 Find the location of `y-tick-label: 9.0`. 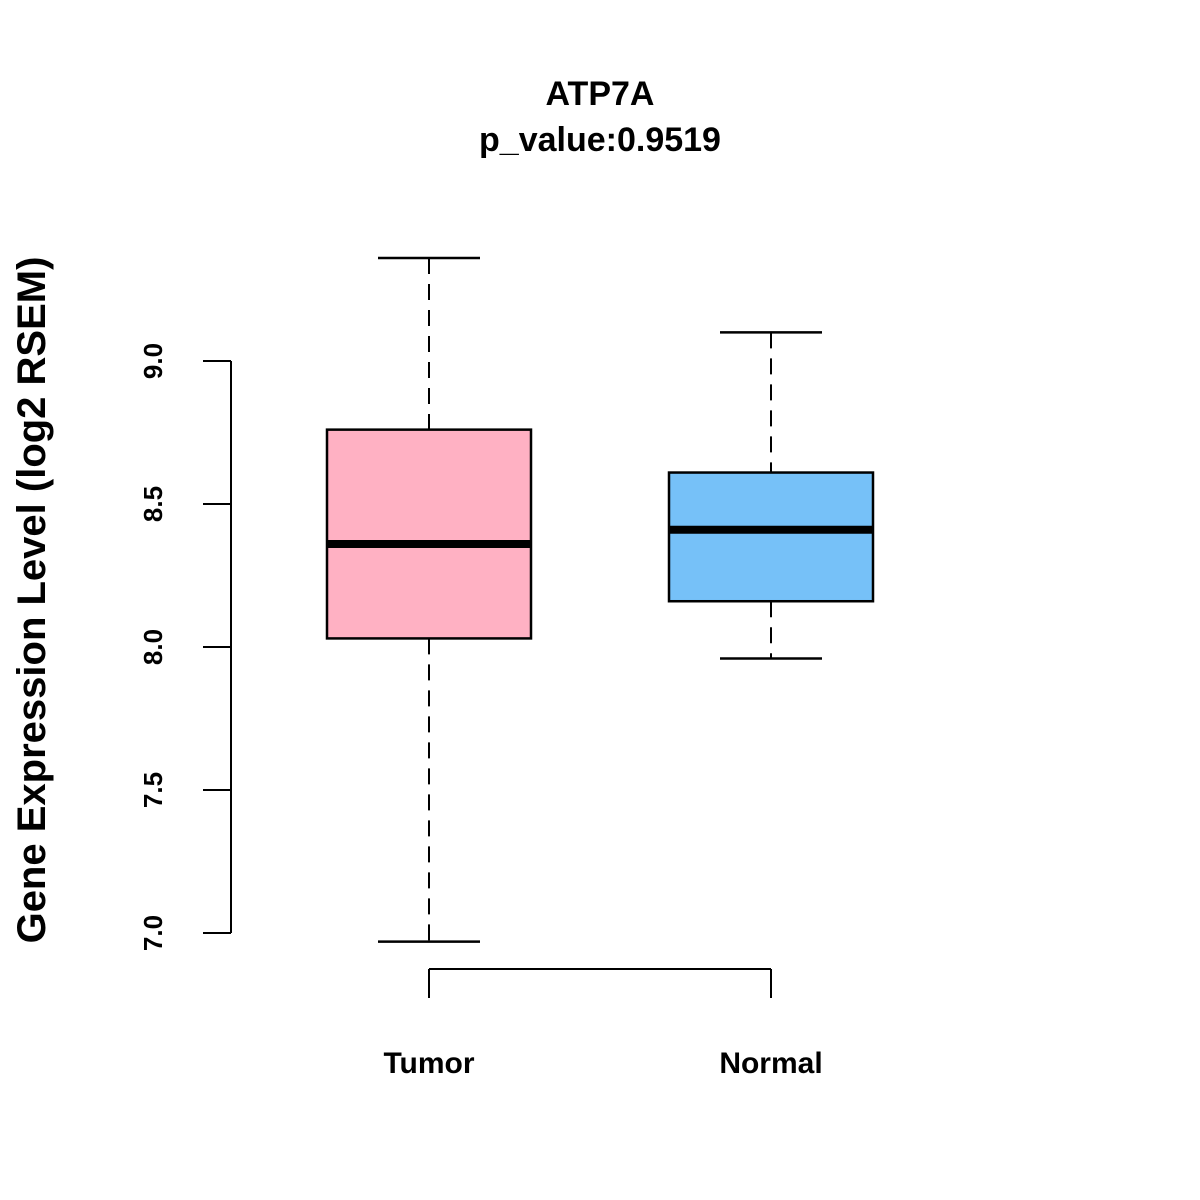

y-tick-label: 9.0 is located at coordinates (153, 361).